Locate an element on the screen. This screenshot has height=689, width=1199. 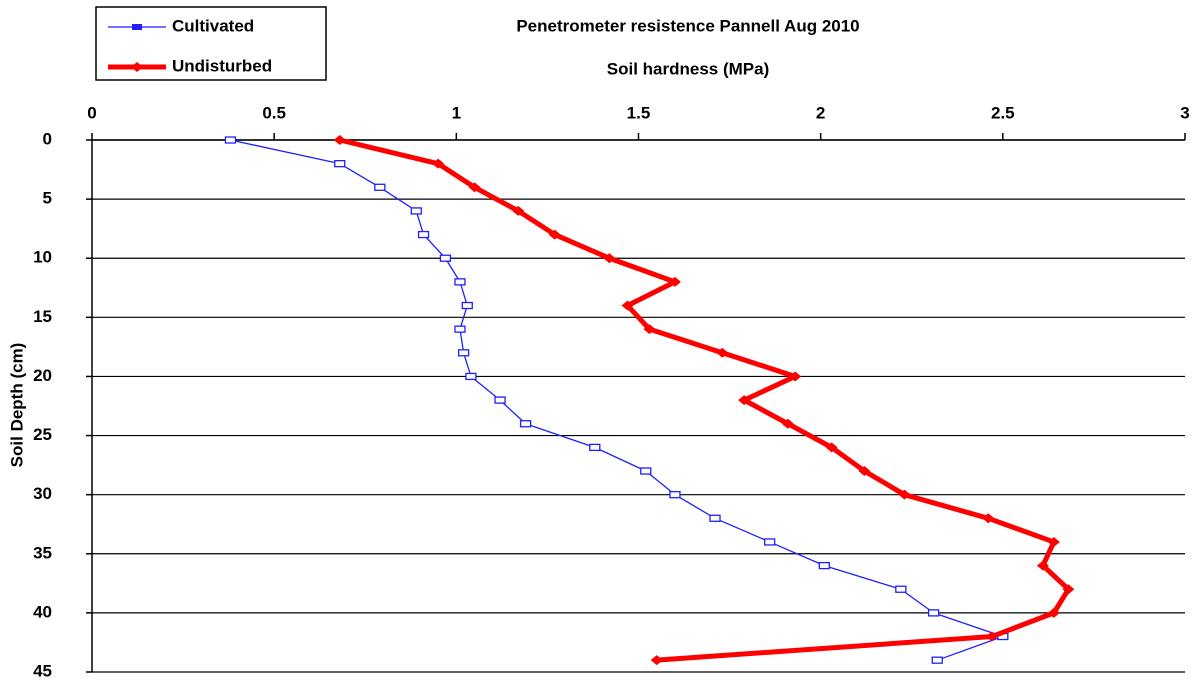
y-axis-label: Soil Depth (cm) is located at coordinates (16, 405).